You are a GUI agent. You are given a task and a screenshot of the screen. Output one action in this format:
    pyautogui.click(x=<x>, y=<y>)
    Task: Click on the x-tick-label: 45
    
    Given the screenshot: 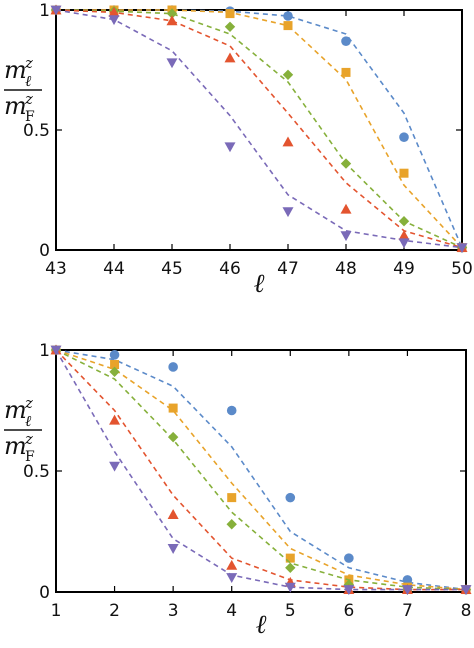 What is the action you would take?
    pyautogui.click(x=172, y=269)
    